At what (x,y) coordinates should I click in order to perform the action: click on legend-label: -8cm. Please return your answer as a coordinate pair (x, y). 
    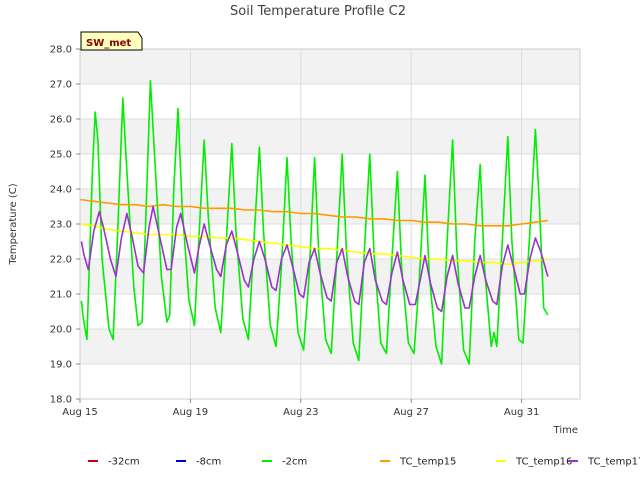
    Looking at the image, I should click on (208, 462).